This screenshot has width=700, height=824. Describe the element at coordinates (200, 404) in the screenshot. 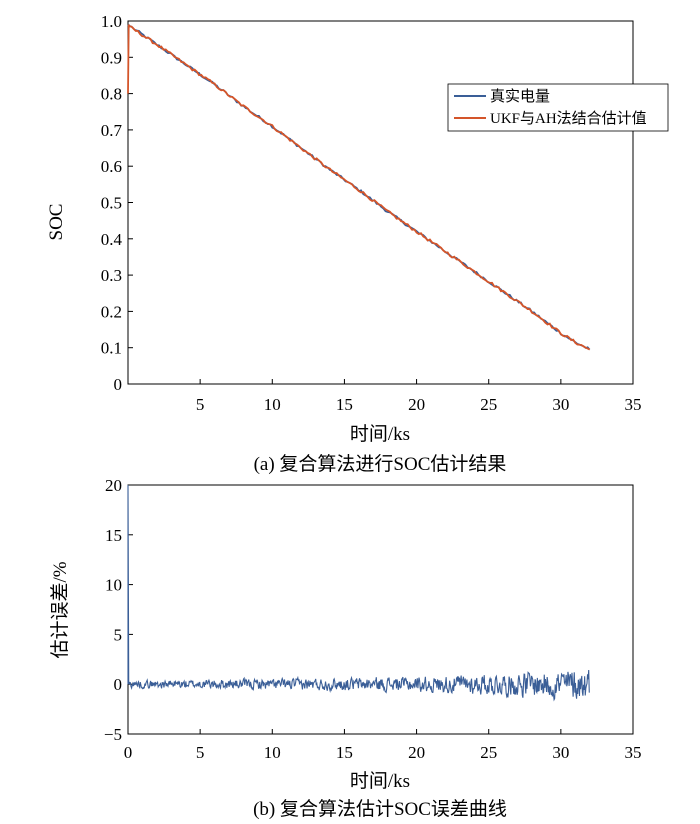

I see `panel-a-xtick-label: 5` at that location.